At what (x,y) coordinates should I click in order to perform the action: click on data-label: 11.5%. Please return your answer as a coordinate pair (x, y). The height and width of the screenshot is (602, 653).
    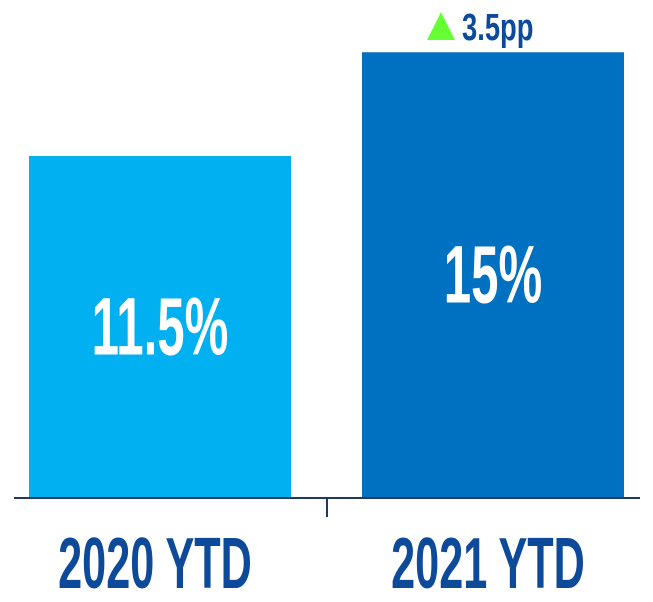
    Looking at the image, I should click on (160, 327).